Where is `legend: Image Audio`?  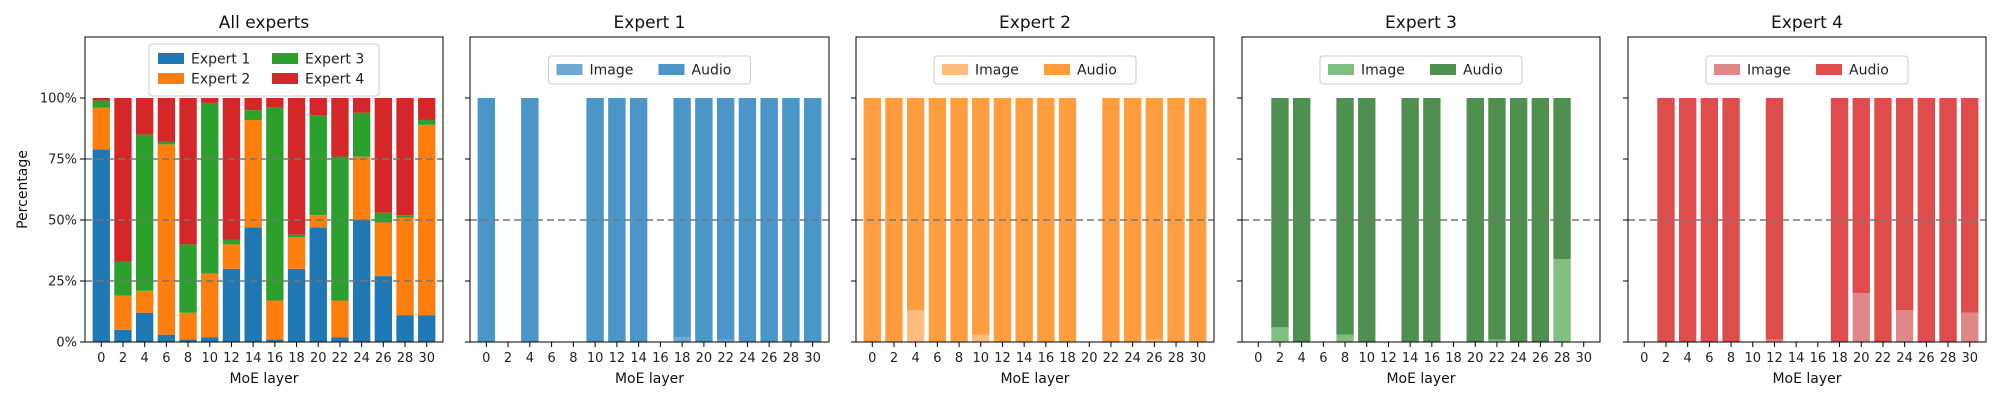
legend: Image Audio is located at coordinates (1421, 70).